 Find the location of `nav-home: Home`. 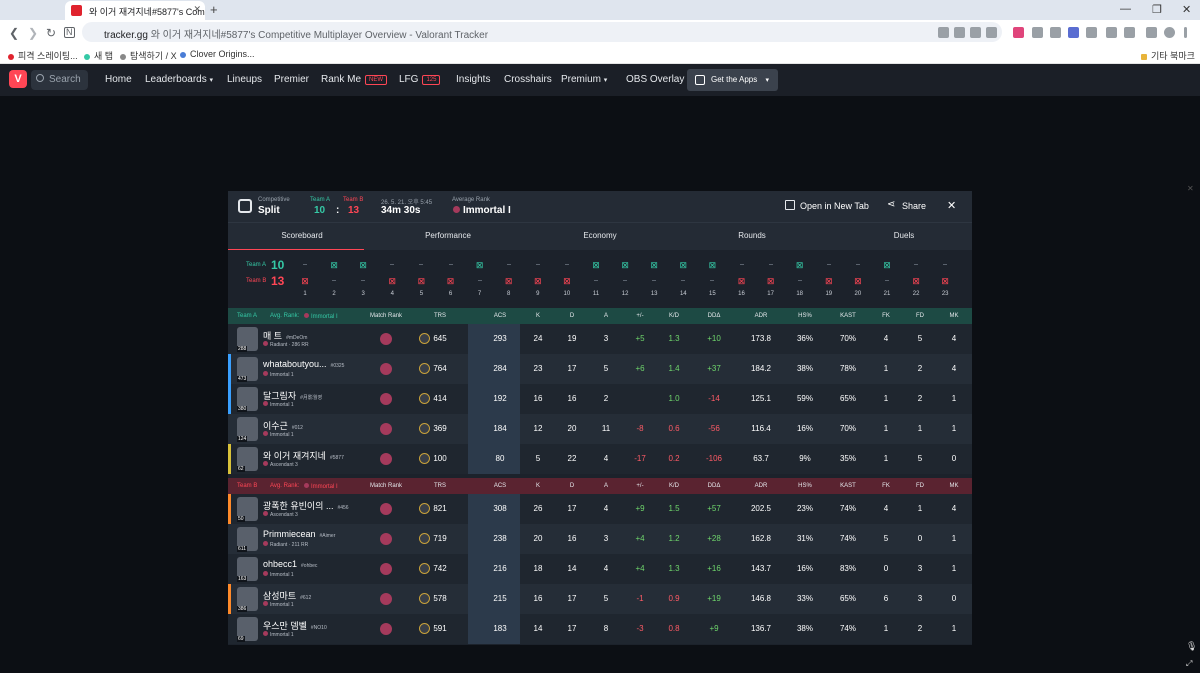

nav-home: Home is located at coordinates (118, 79).